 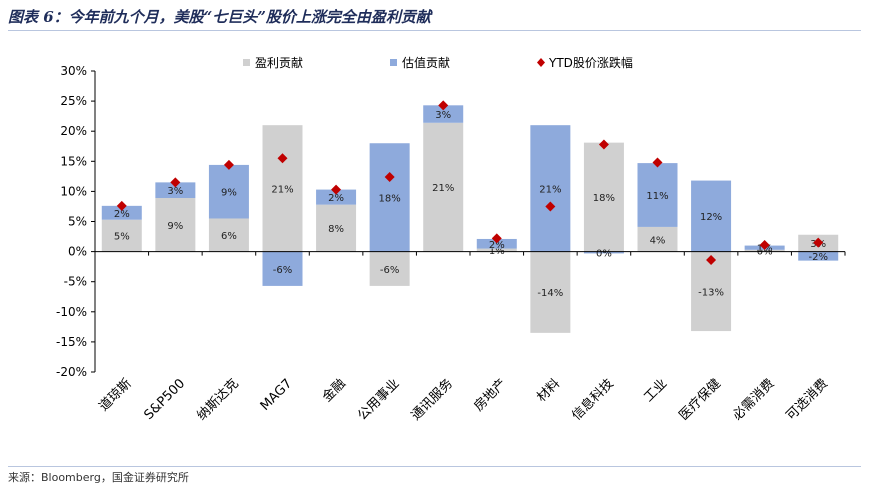 I want to click on earnings-label: 8%, so click(x=336, y=229).